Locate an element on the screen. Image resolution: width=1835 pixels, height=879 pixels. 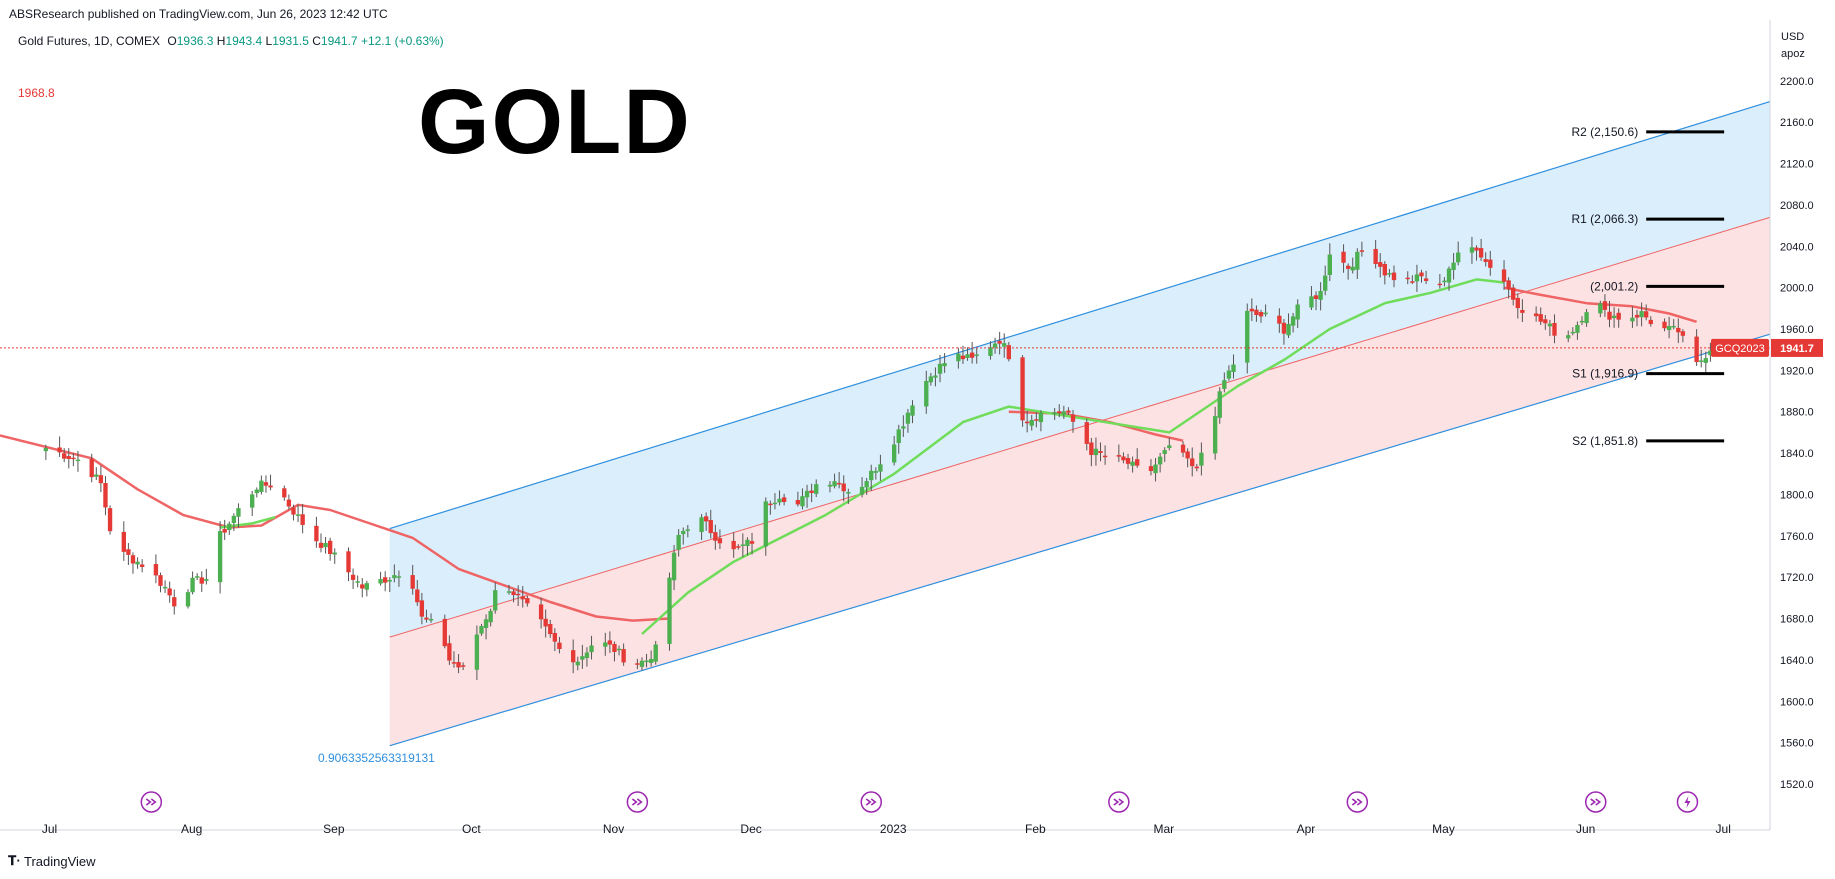
y-tick-label: 1640.0 is located at coordinates (1797, 661).